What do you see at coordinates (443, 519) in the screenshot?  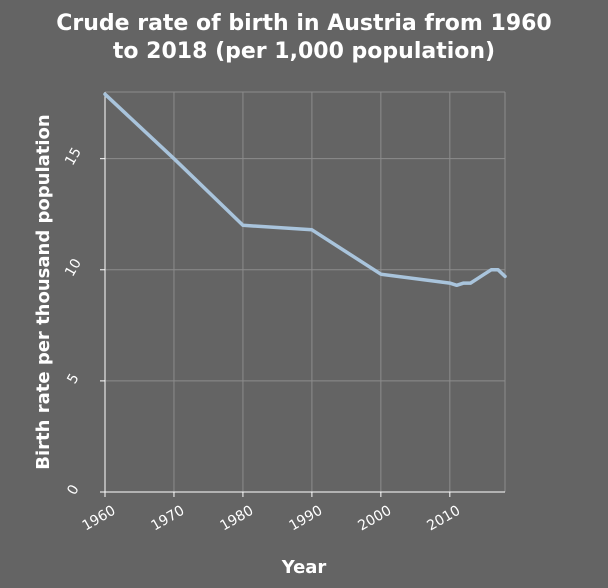 I see `x-tick-label: 2010` at bounding box center [443, 519].